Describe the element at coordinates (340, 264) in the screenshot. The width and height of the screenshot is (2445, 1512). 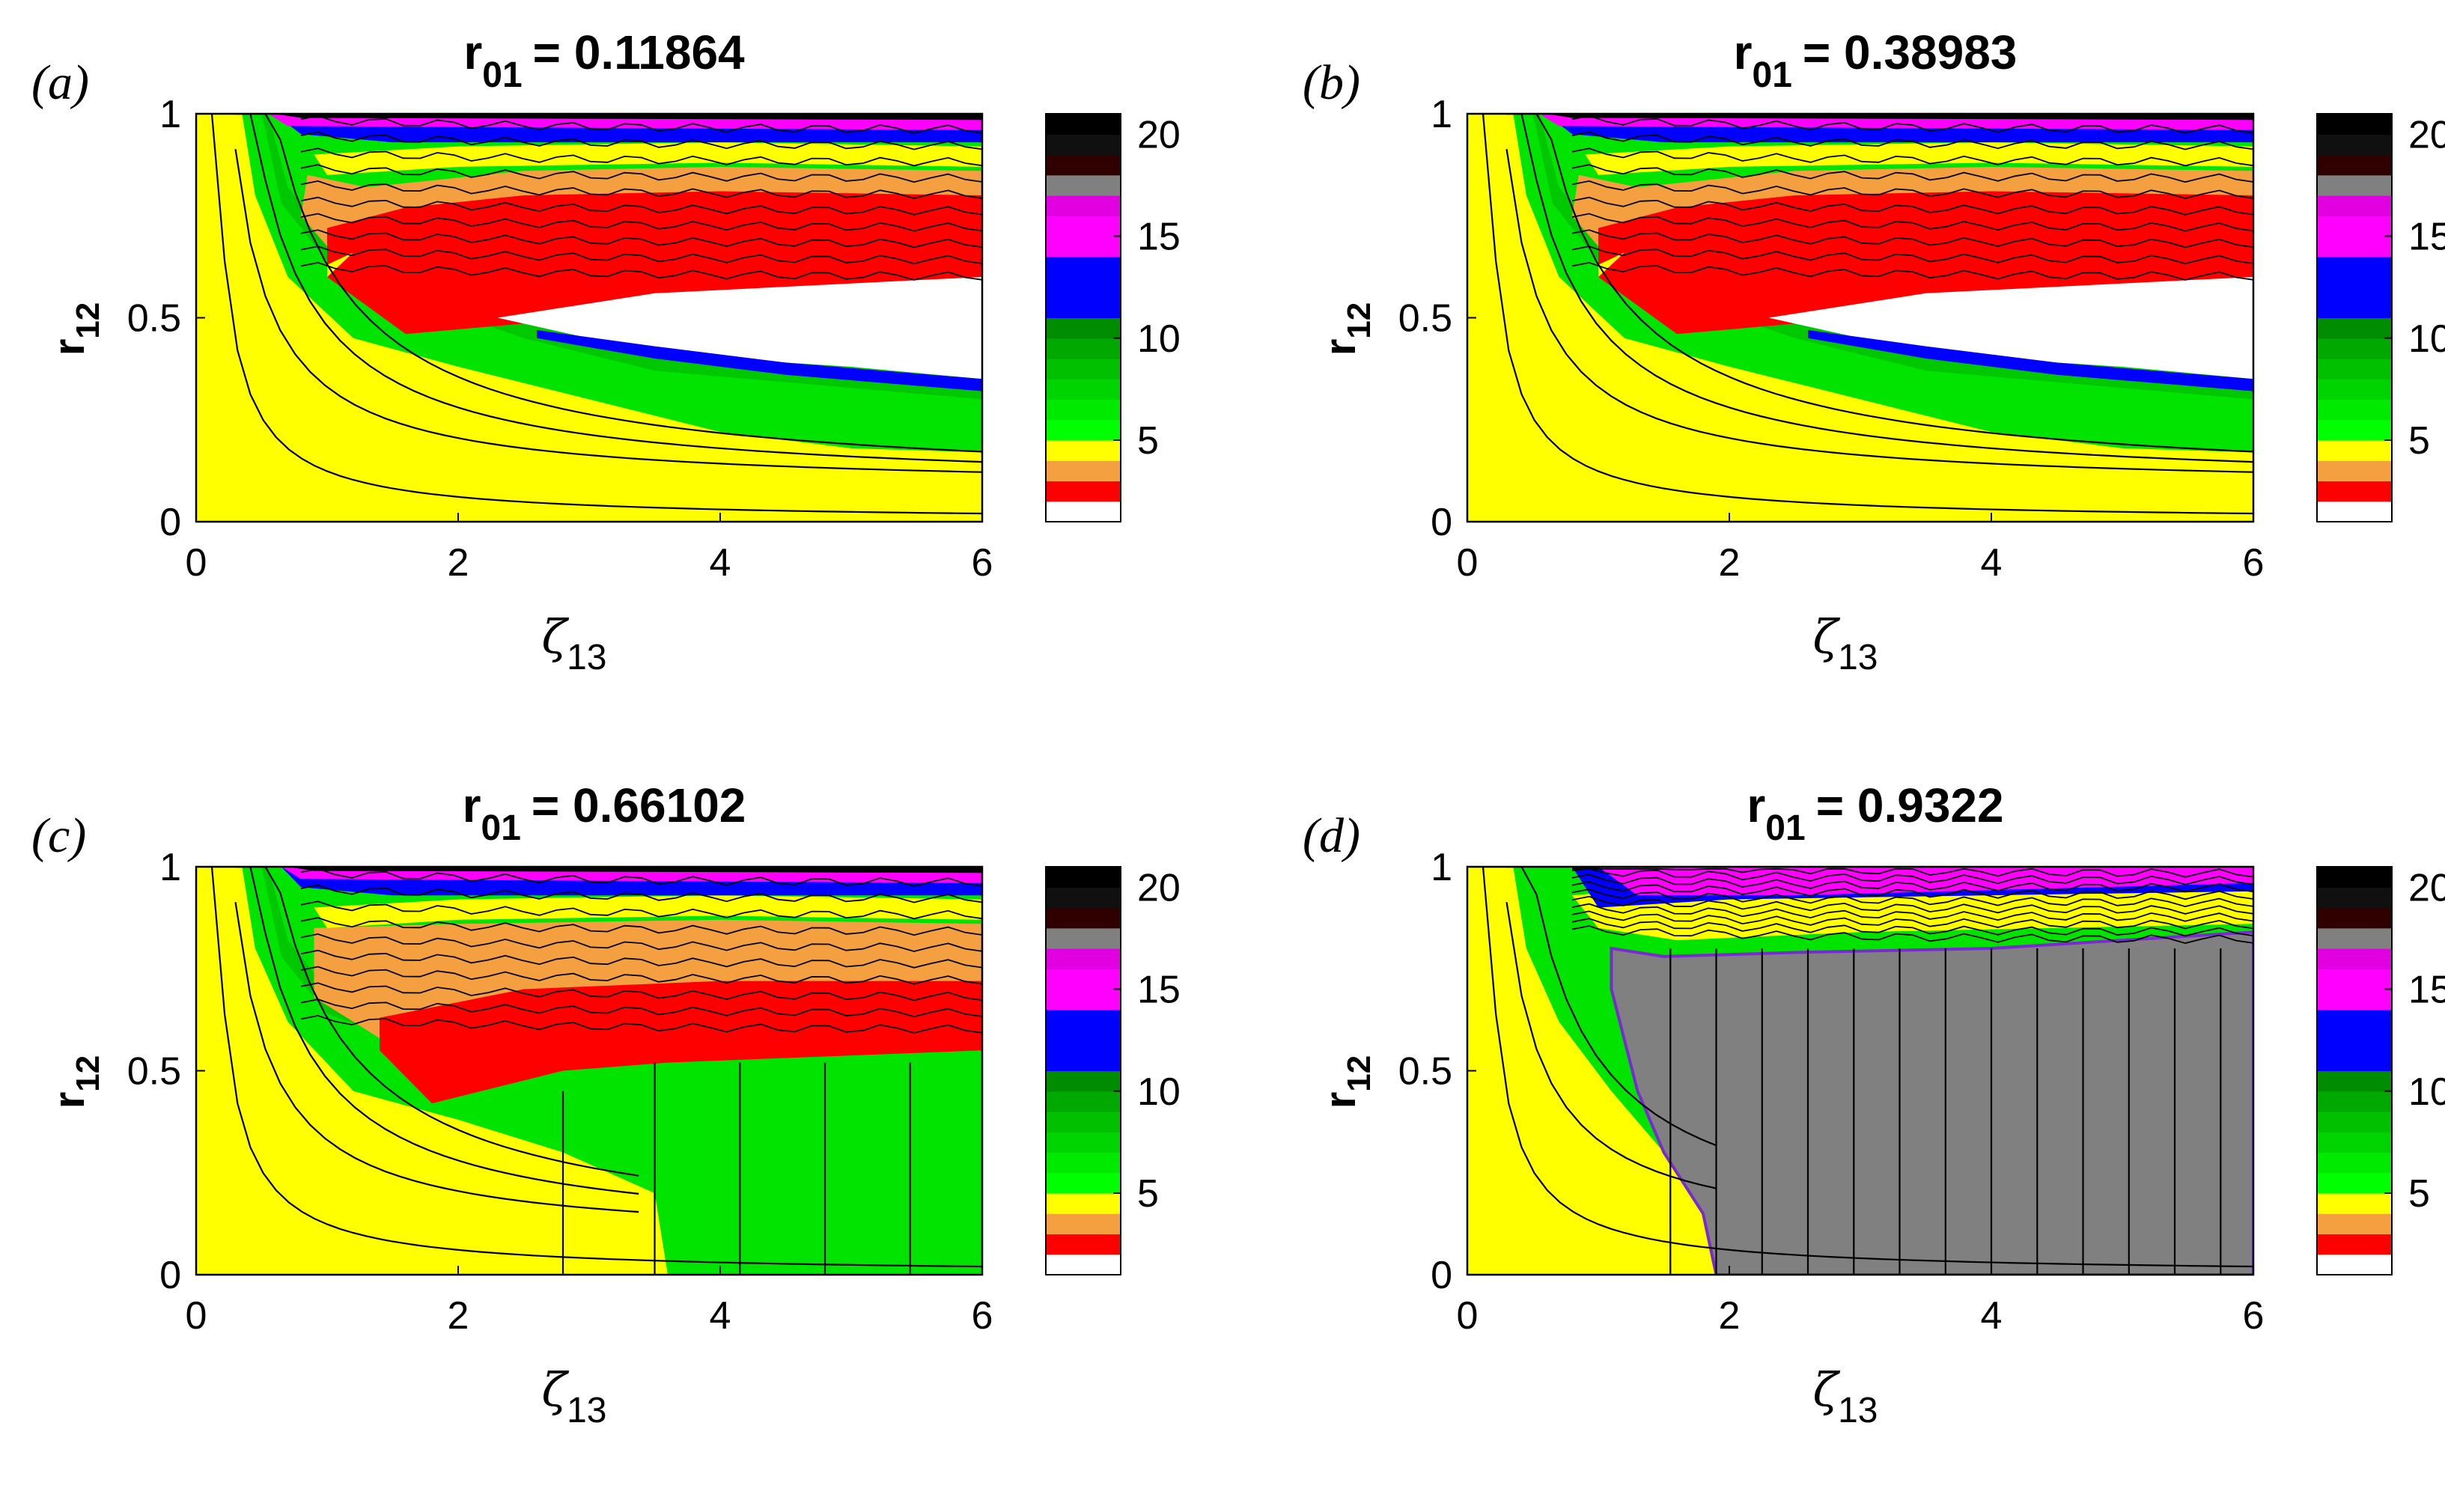
I see `region-small` at that location.